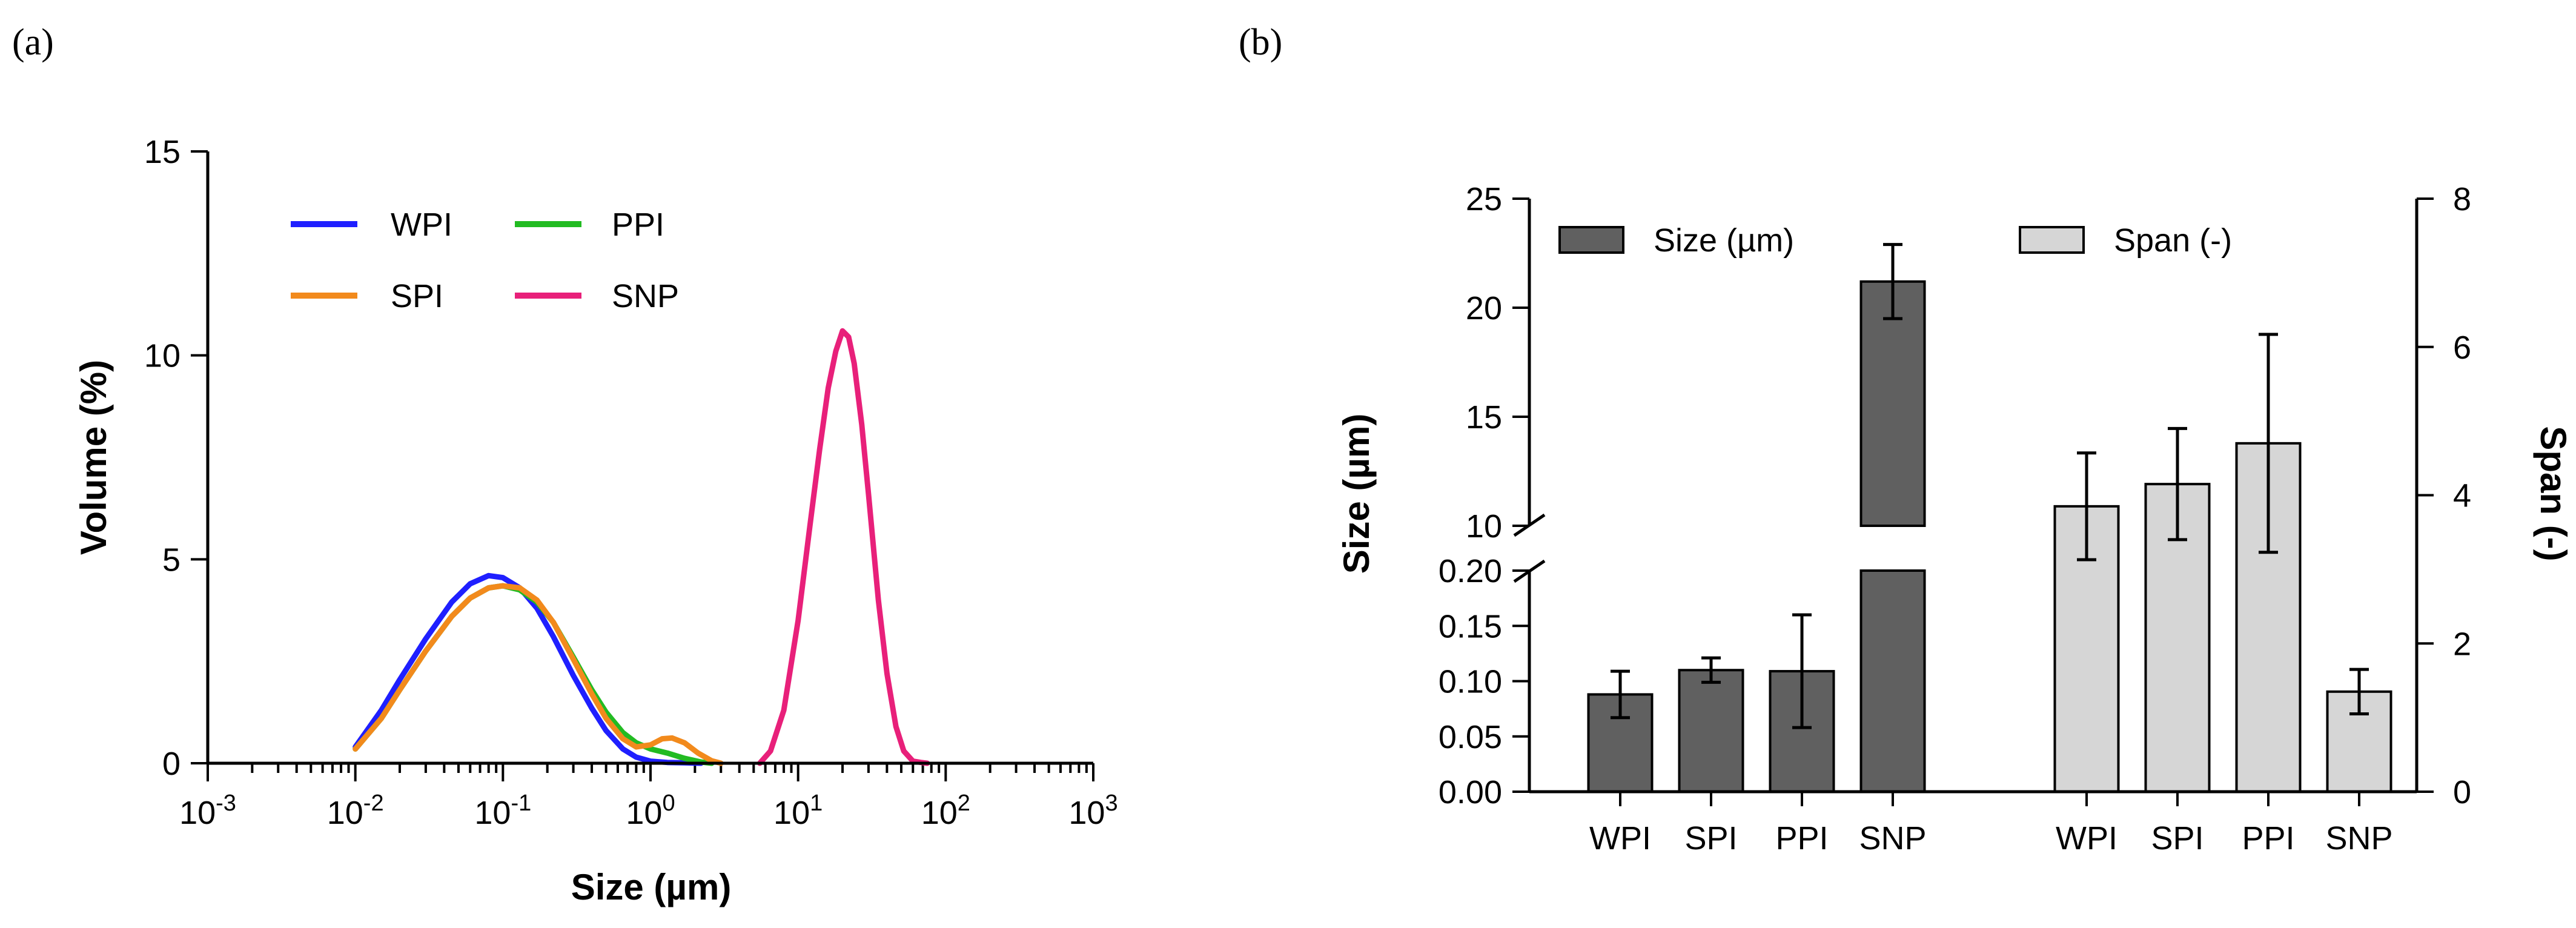 Image resolution: width=2576 pixels, height=928 pixels. What do you see at coordinates (1356, 494) in the screenshot?
I see `panel-b-left-axis-title: Size (µm)` at bounding box center [1356, 494].